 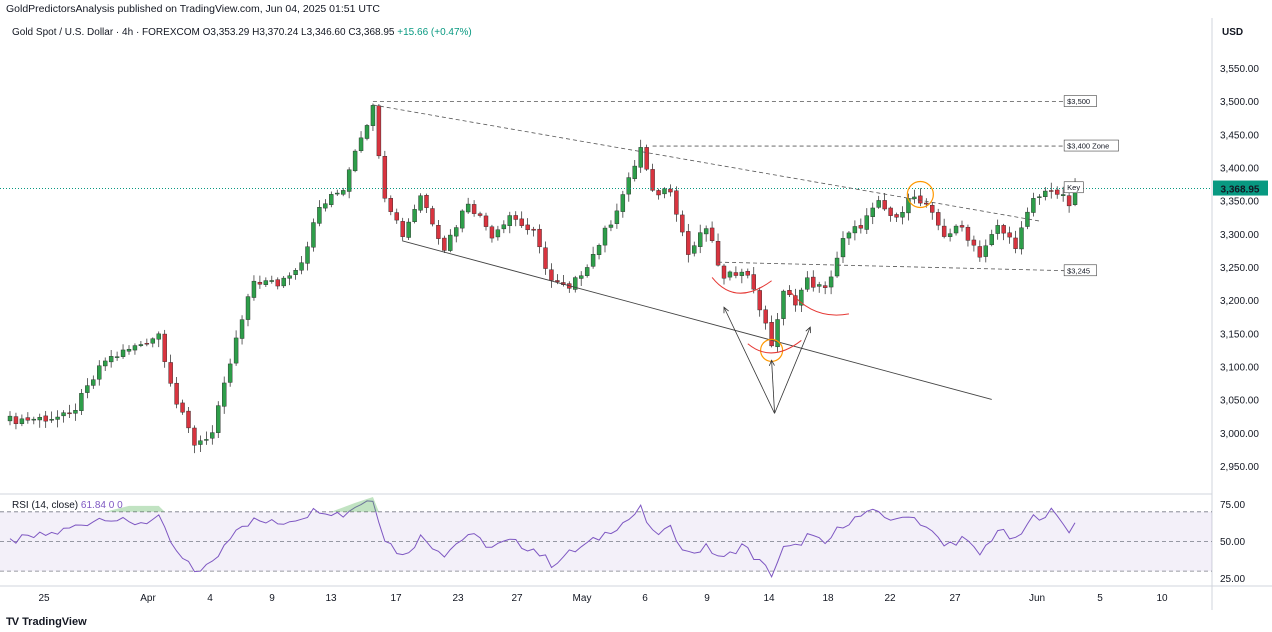 I want to click on rsi-tick-label: 50.00, so click(x=1232, y=542).